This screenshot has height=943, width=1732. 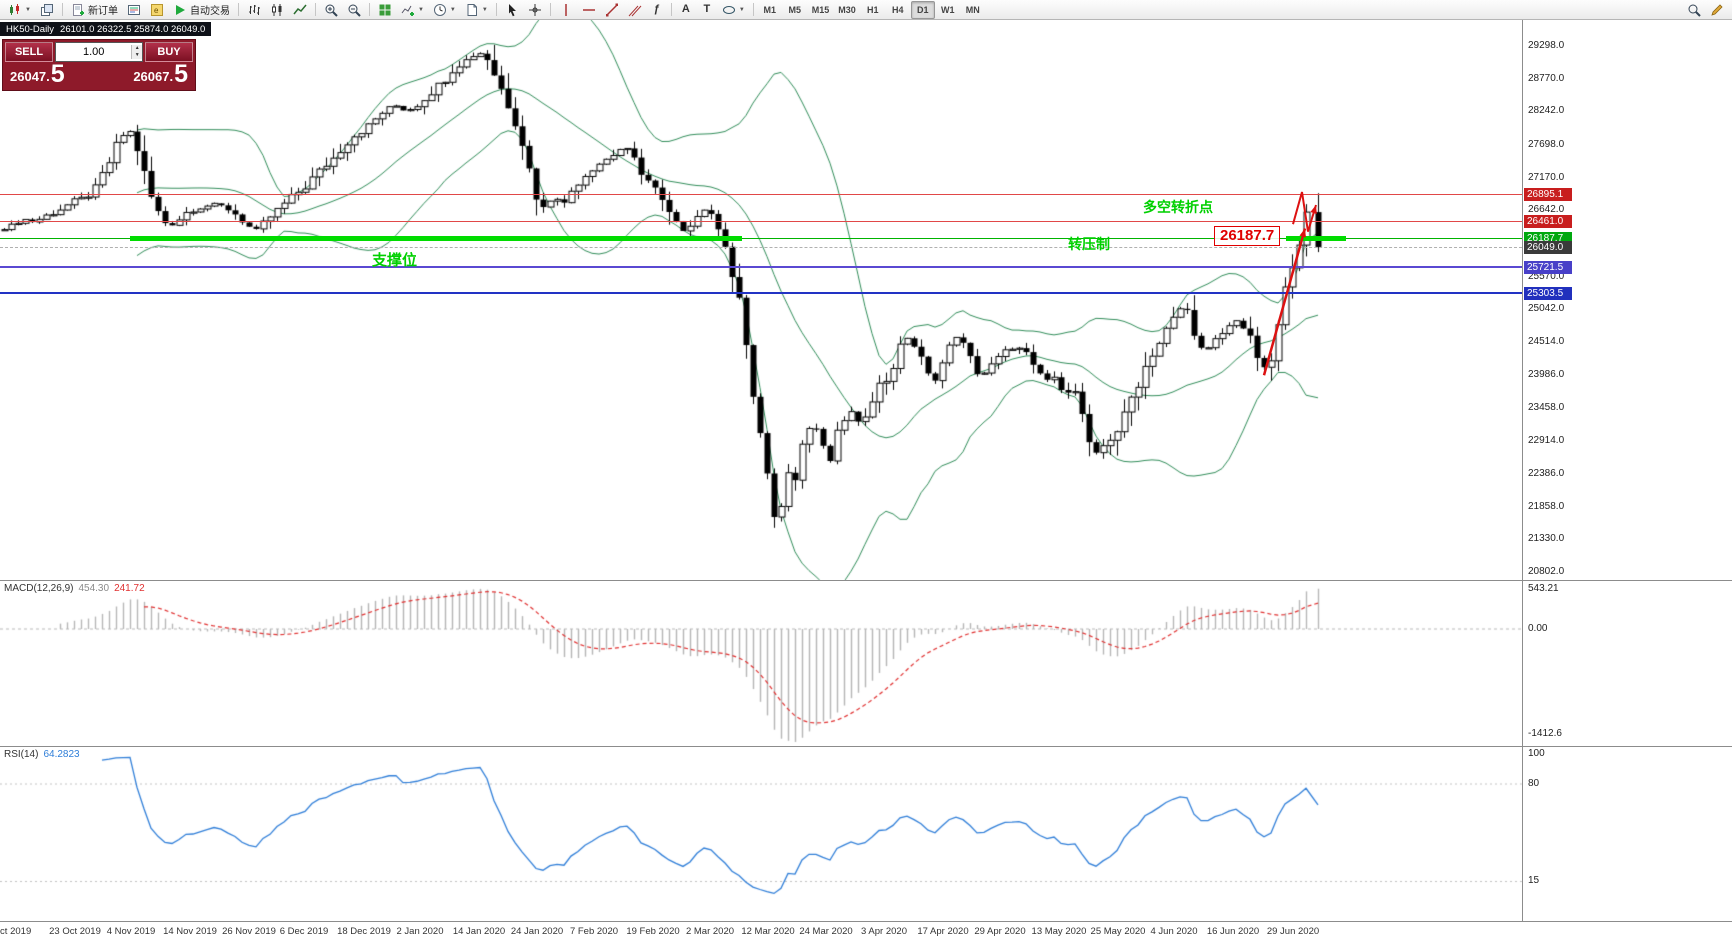 What do you see at coordinates (866, 580) in the screenshot?
I see `macd-pane-separator` at bounding box center [866, 580].